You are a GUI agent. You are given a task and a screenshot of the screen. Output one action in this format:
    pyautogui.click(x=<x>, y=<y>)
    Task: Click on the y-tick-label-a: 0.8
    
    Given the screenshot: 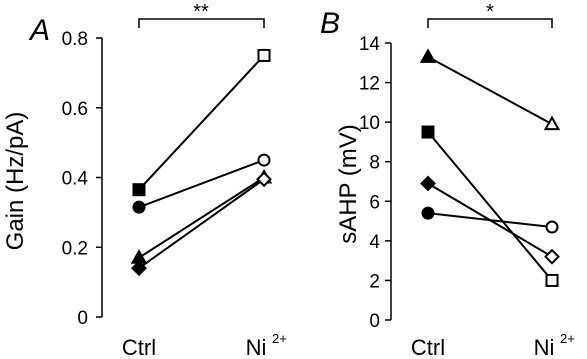 What is the action you would take?
    pyautogui.click(x=75, y=39)
    